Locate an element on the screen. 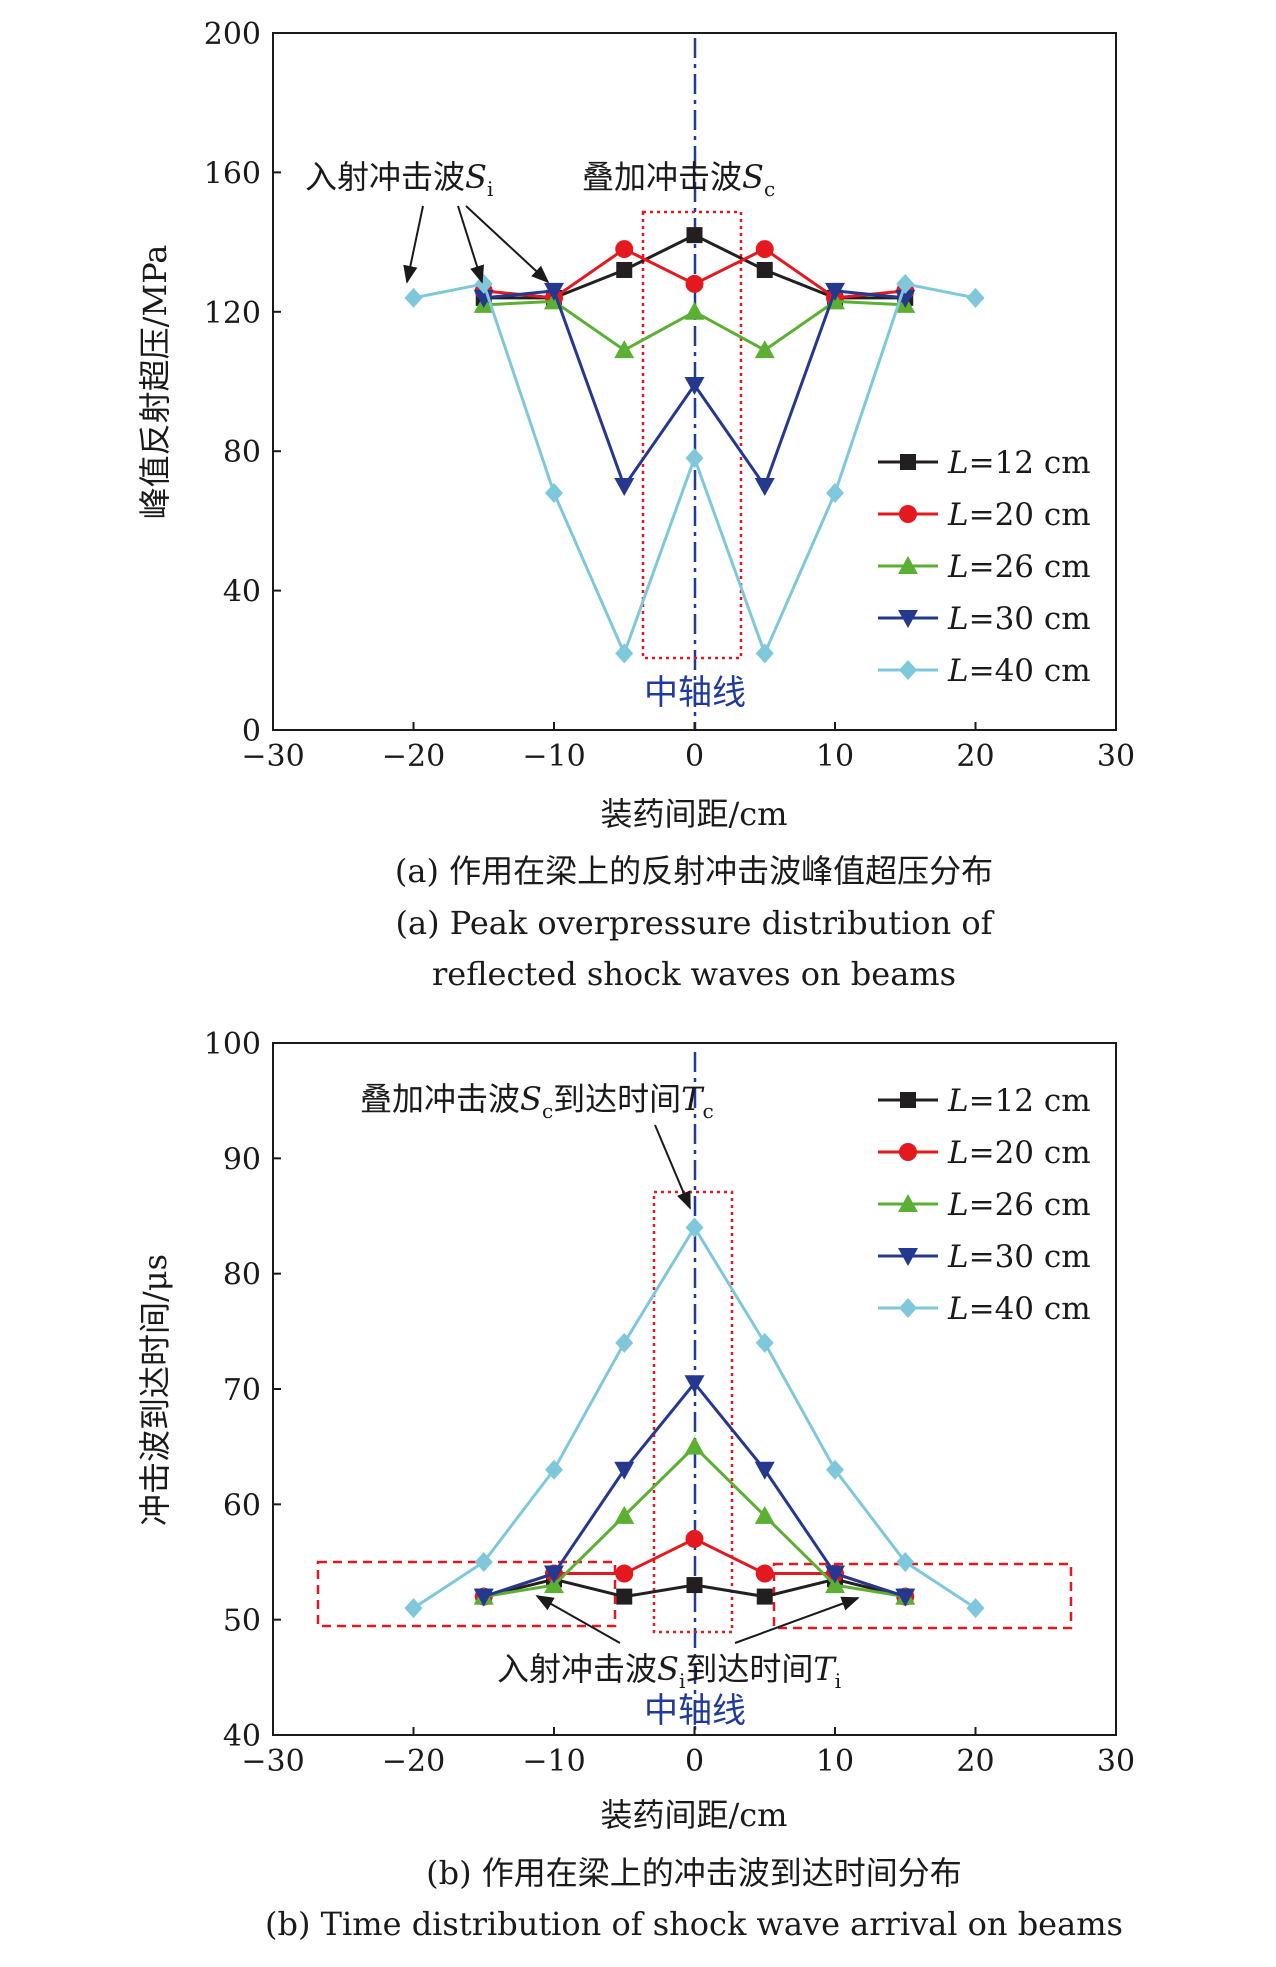 This screenshot has height=1967, width=1276. superposed-time-var: S is located at coordinates (531, 1099).